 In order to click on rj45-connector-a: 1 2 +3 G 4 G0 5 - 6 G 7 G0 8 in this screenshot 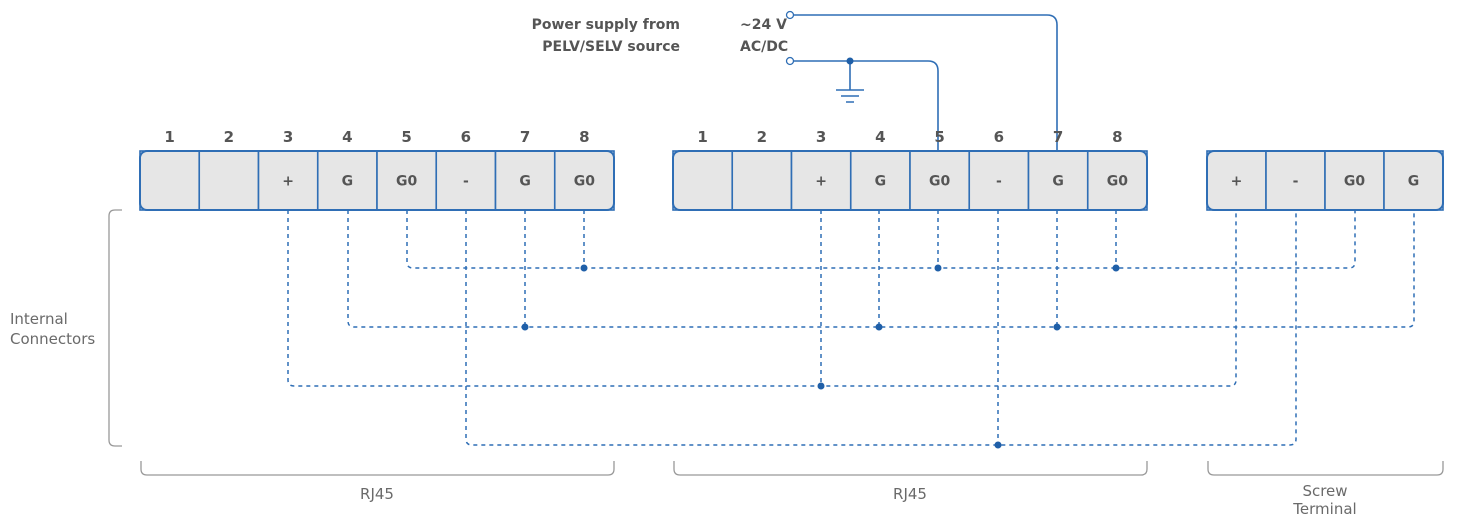, I will do `click(377, 169)`.